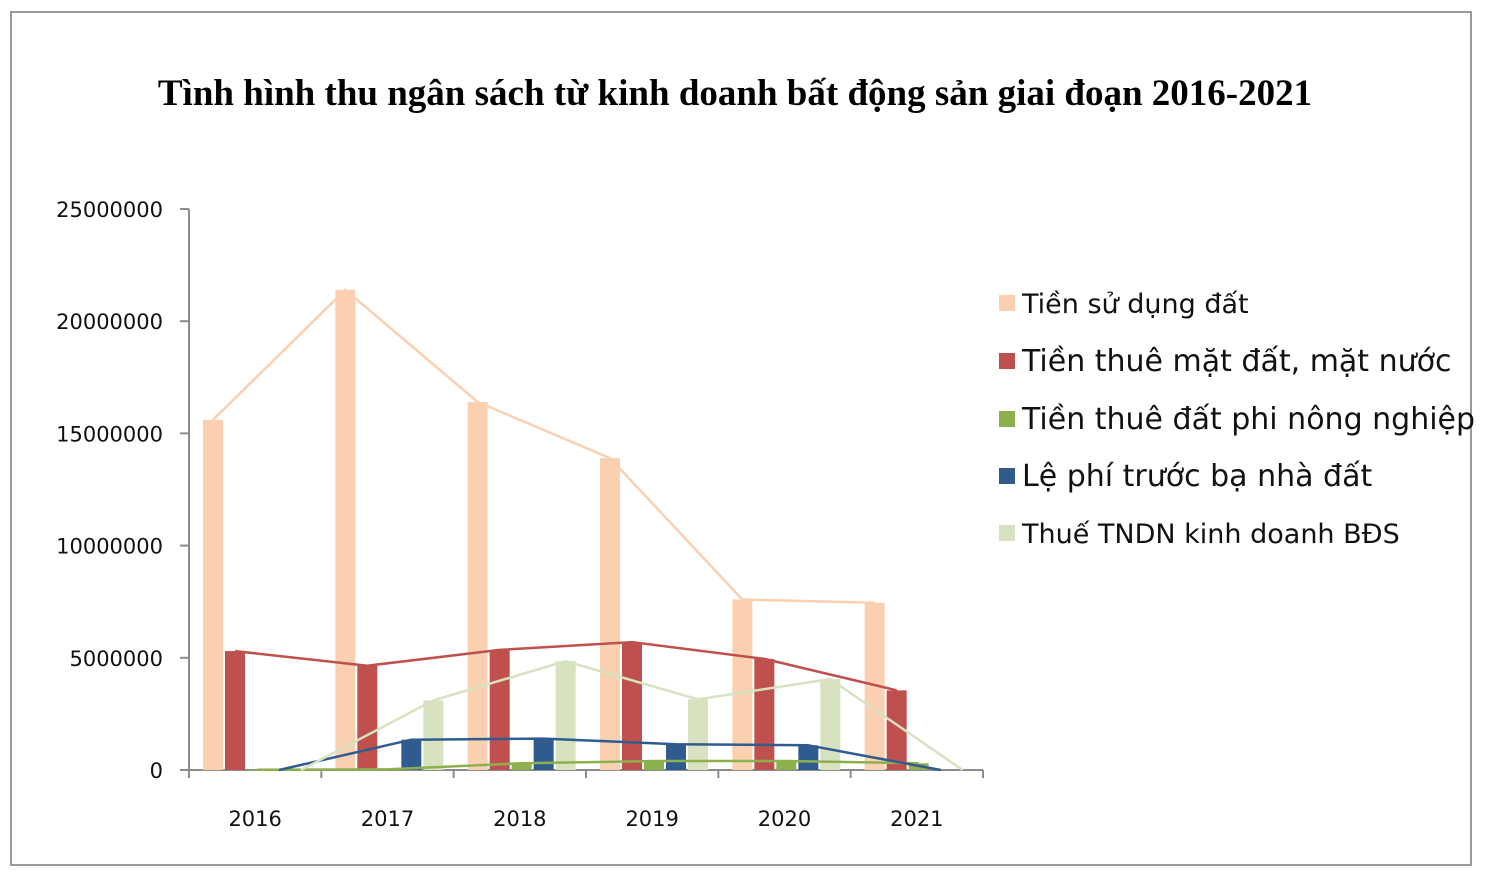  I want to click on bar-thue-tndn-2017, so click(433, 735).